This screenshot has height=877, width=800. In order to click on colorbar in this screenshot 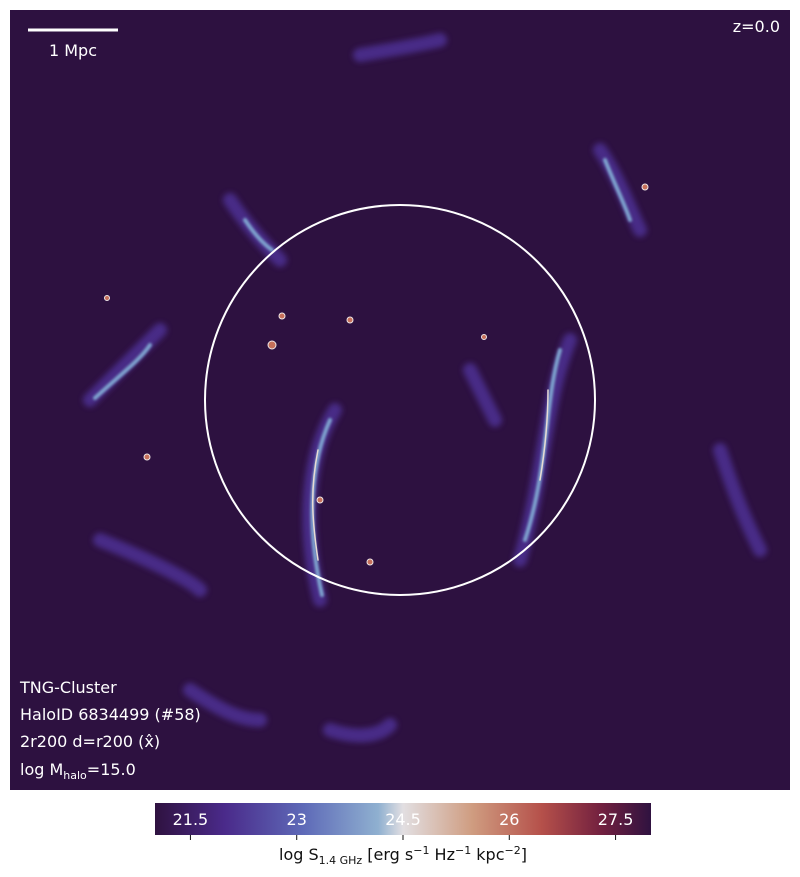, I will do `click(403, 819)`.